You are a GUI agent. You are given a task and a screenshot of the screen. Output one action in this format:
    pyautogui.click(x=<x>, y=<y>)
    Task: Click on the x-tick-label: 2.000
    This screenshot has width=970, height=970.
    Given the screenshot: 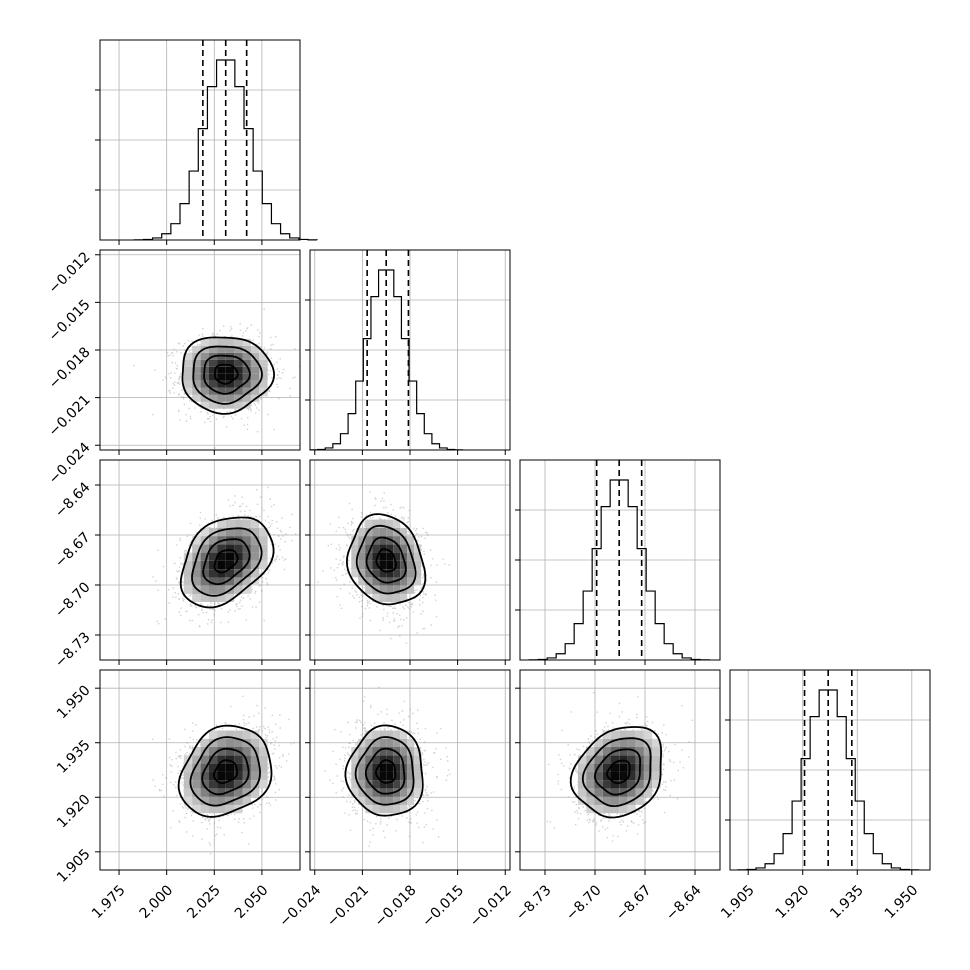 What is the action you would take?
    pyautogui.click(x=157, y=902)
    